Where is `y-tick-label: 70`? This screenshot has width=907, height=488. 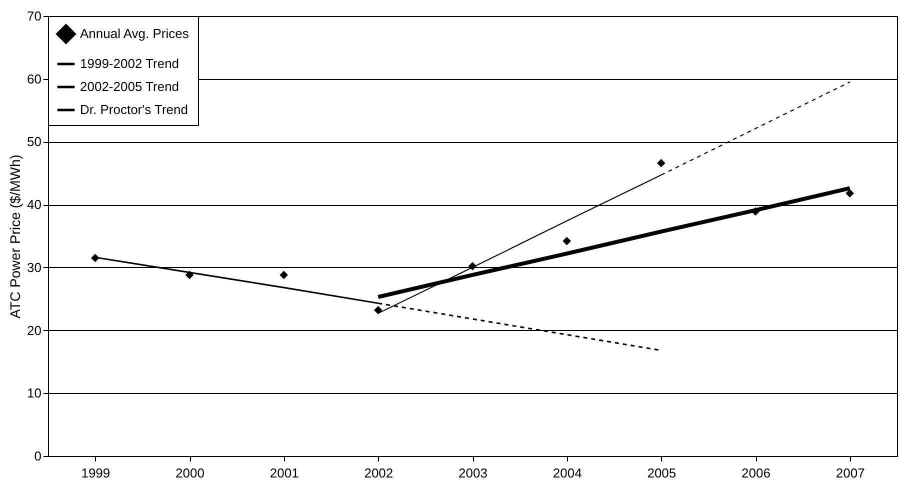 y-tick-label: 70 is located at coordinates (34, 16).